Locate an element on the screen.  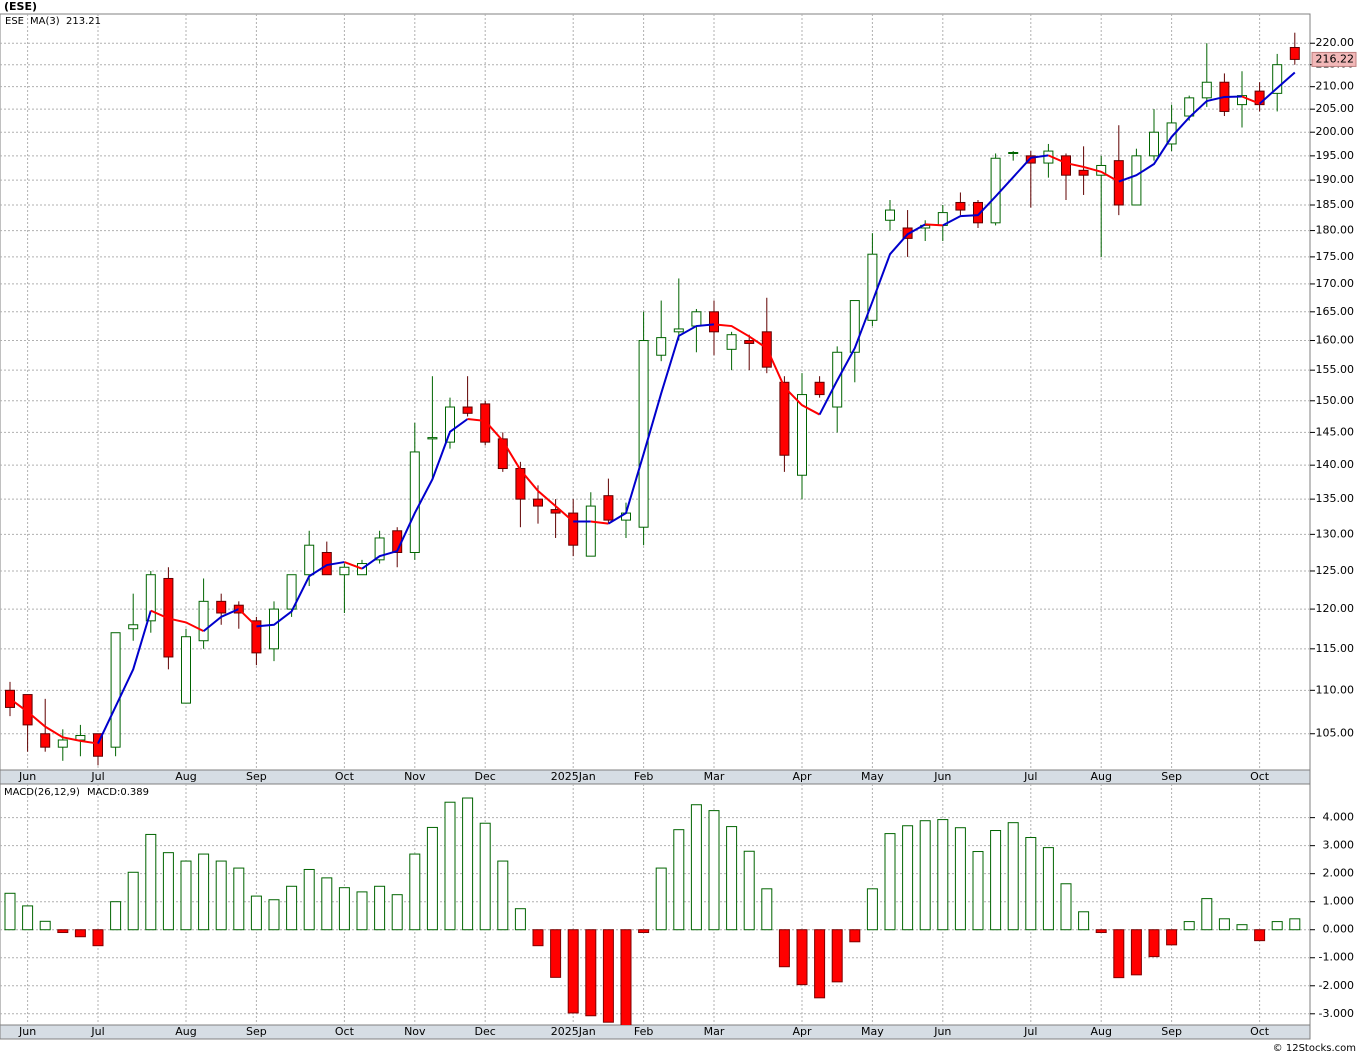
y-tick-label: 185.00 is located at coordinates (1335, 204).